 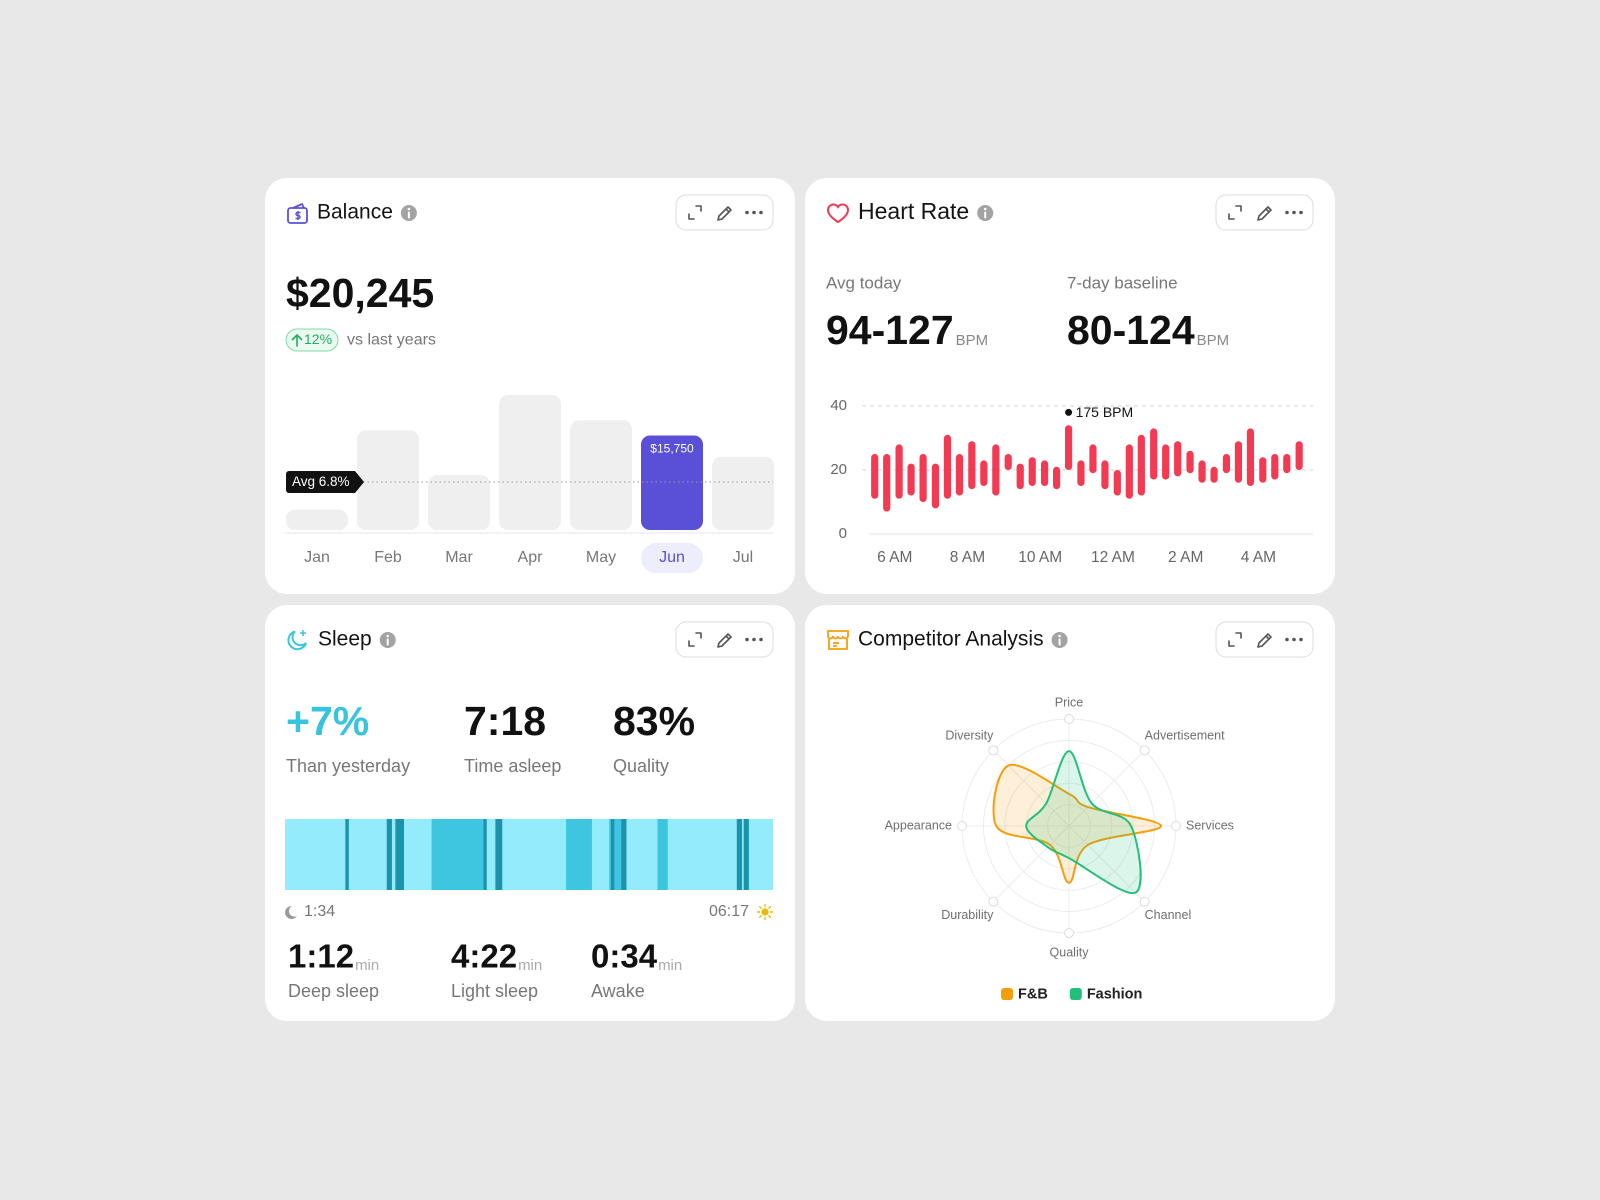 What do you see at coordinates (318, 339) in the screenshot?
I see `change-value: 12%` at bounding box center [318, 339].